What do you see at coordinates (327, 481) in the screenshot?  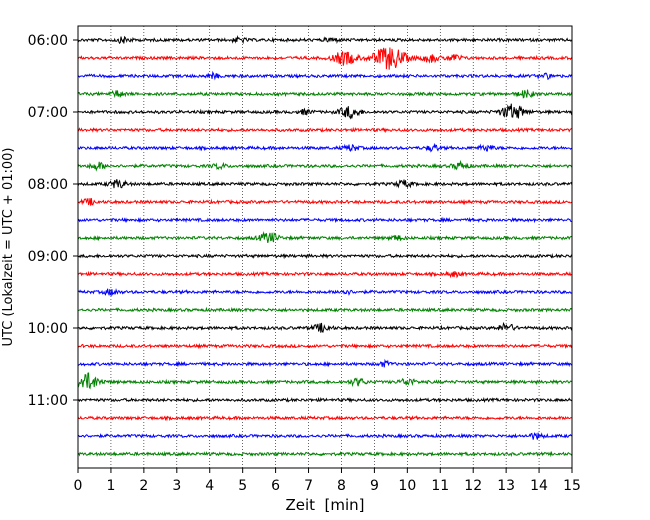 I see `x-axis-ticks: 0 1 2 3 4 5 6 7 8 9 10 11 12 13 14 15` at bounding box center [327, 481].